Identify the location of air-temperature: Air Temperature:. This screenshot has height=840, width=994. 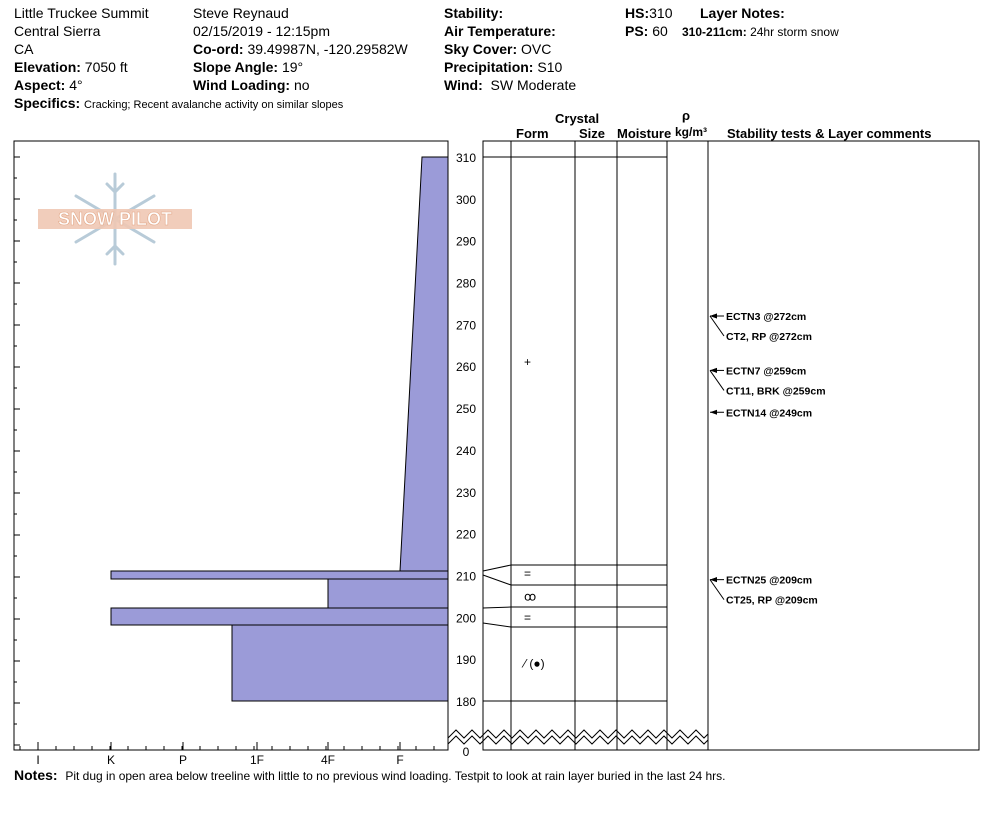
(500, 31).